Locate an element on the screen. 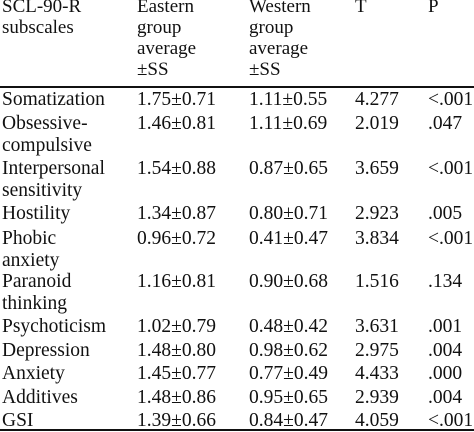 Image resolution: width=474 pixels, height=432 pixels. subscale-line: Anxiety is located at coordinates (33, 373).